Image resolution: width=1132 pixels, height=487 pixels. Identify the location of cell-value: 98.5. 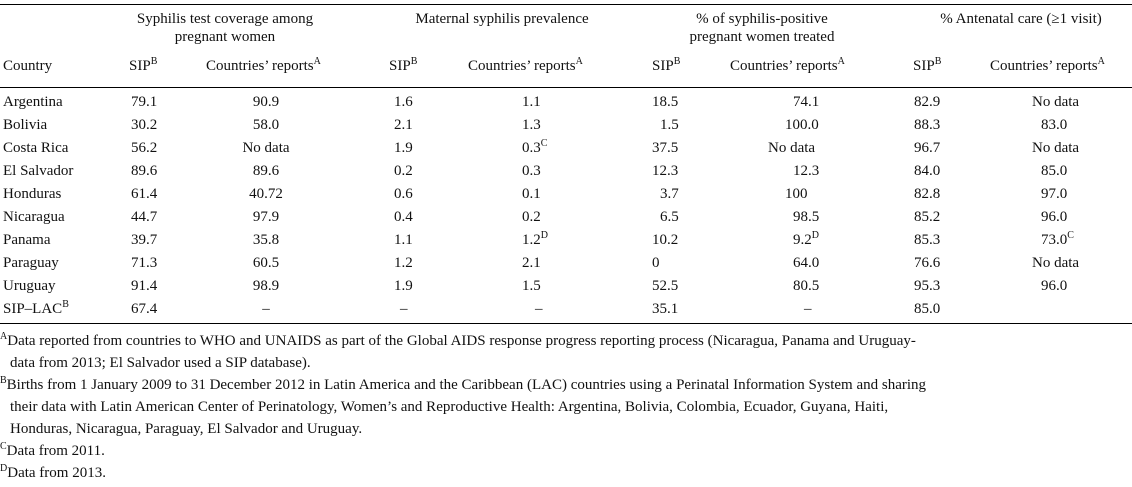
(806, 217).